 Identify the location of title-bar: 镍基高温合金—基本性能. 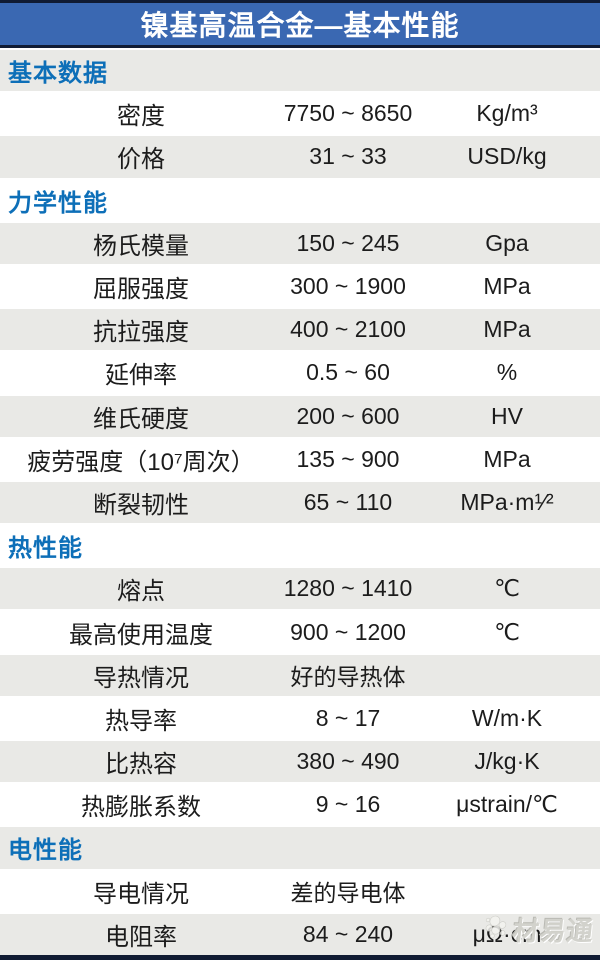
(300, 24).